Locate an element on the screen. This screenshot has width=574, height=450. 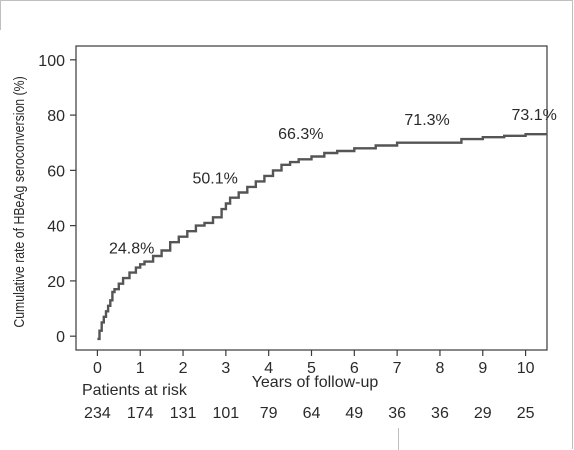
risk-count: 79 is located at coordinates (269, 413).